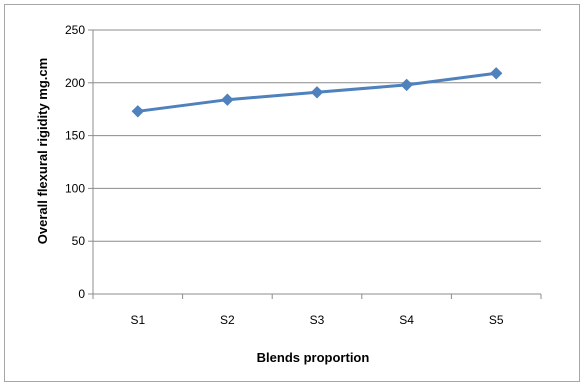 The height and width of the screenshot is (389, 587). I want to click on y-tick-label-50: 50, so click(79, 241).